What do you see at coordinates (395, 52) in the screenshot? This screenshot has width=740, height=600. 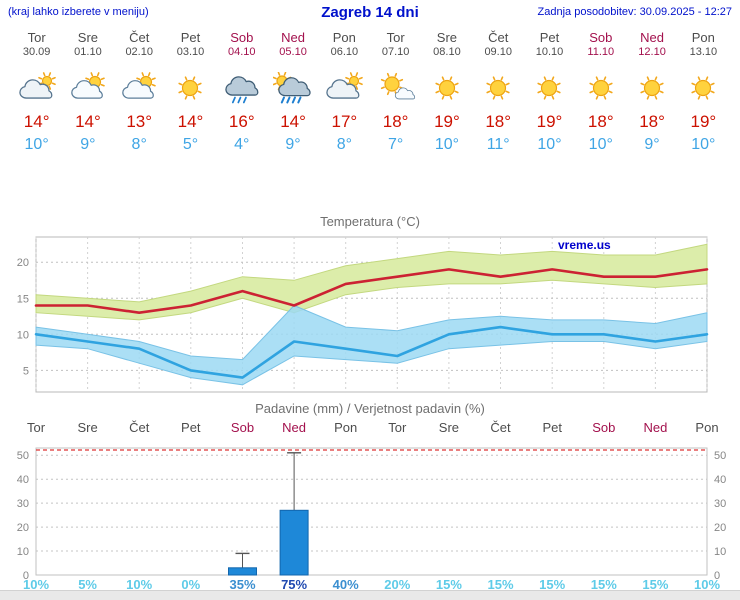 I see `day-date: 07.10` at bounding box center [395, 52].